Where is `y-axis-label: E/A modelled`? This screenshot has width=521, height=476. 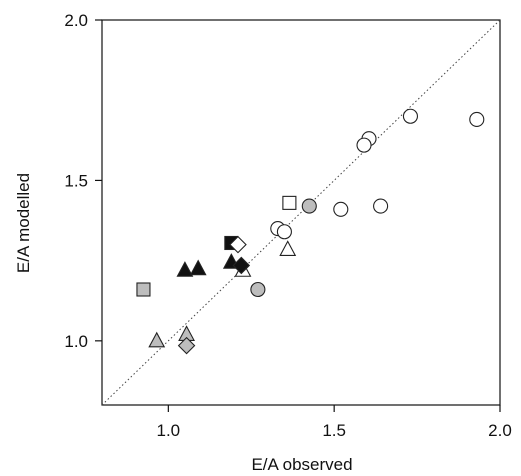 y-axis-label: E/A modelled is located at coordinates (23, 223).